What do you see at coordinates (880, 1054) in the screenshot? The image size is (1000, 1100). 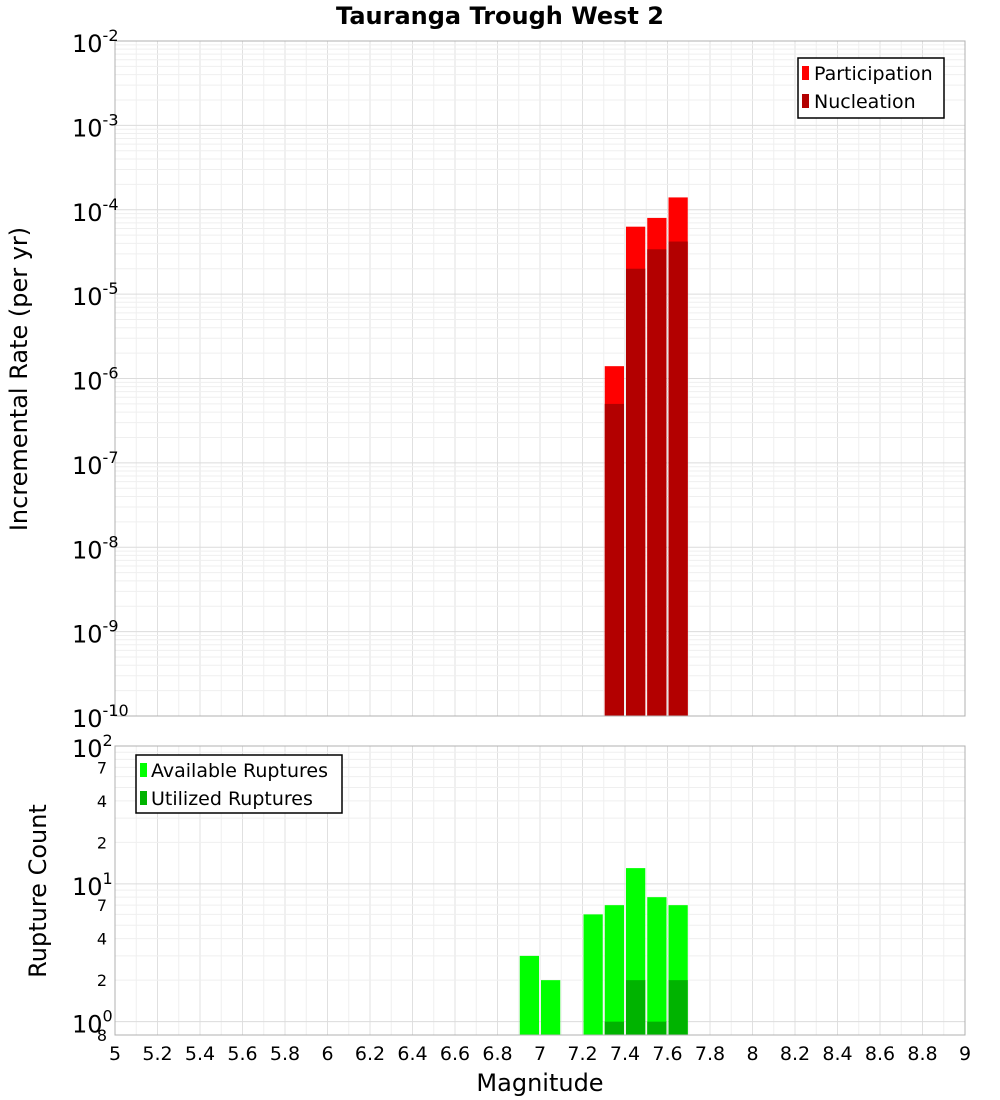 I see `x-tick-label: 8.6` at bounding box center [880, 1054].